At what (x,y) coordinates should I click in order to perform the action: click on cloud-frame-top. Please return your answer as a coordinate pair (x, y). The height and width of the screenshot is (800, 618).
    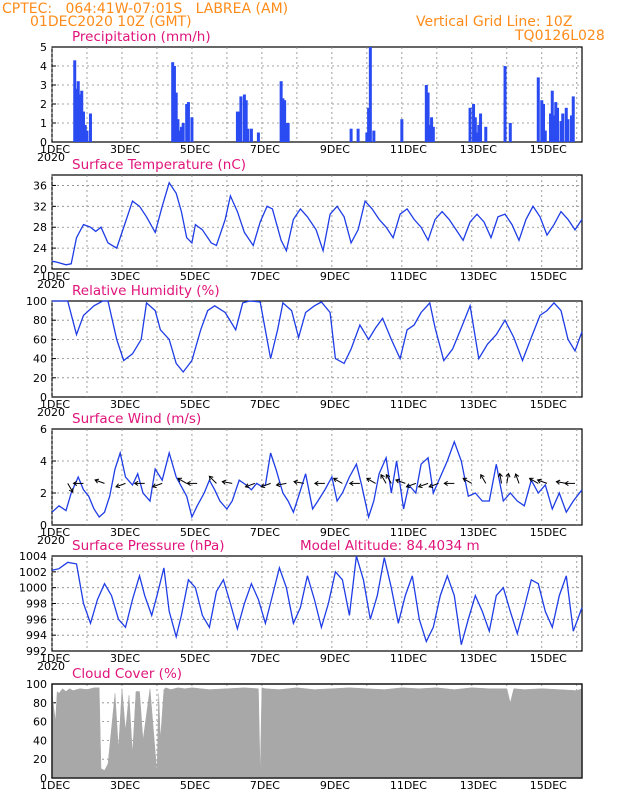
    Looking at the image, I should click on (317, 731).